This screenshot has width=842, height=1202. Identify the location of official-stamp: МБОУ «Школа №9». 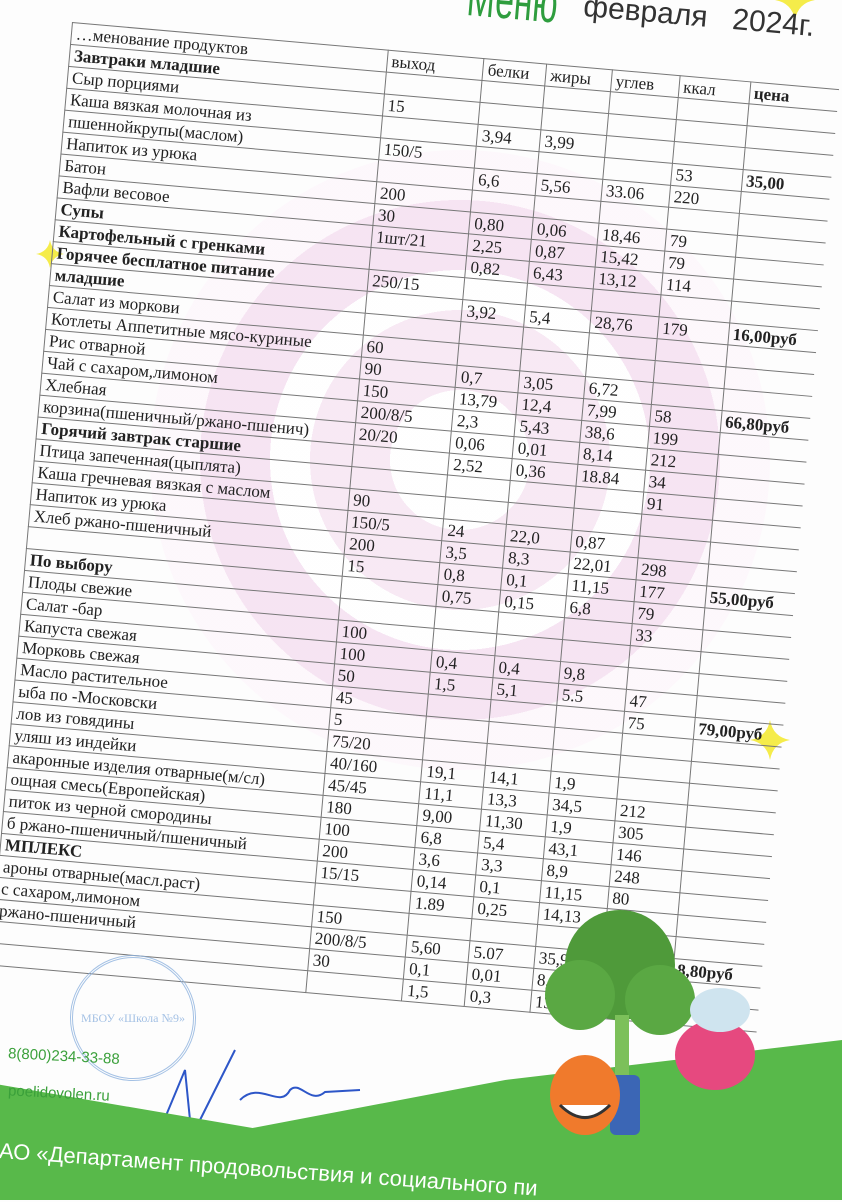
(133, 1018).